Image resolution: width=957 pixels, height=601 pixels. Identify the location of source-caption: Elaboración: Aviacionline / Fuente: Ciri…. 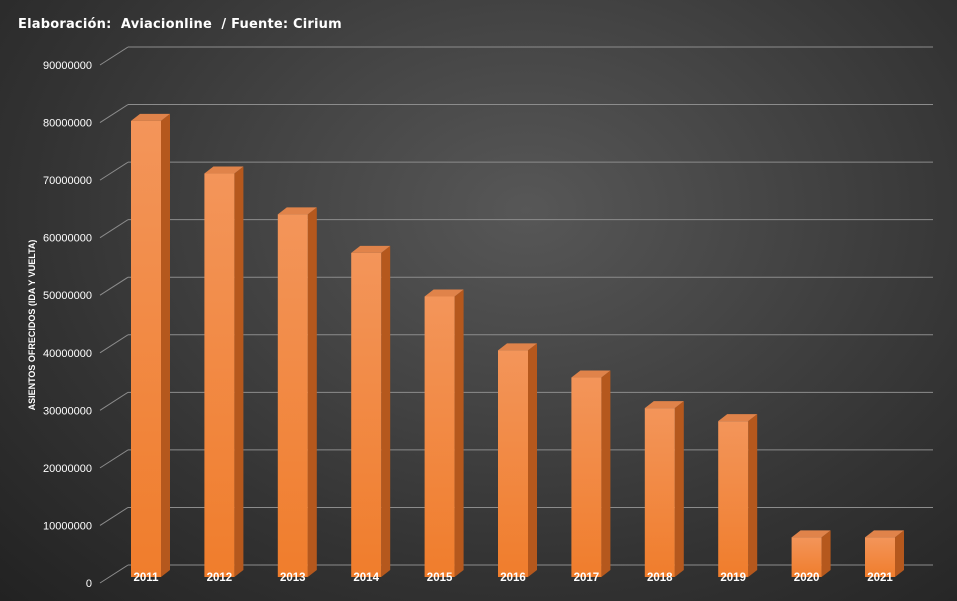
(180, 24).